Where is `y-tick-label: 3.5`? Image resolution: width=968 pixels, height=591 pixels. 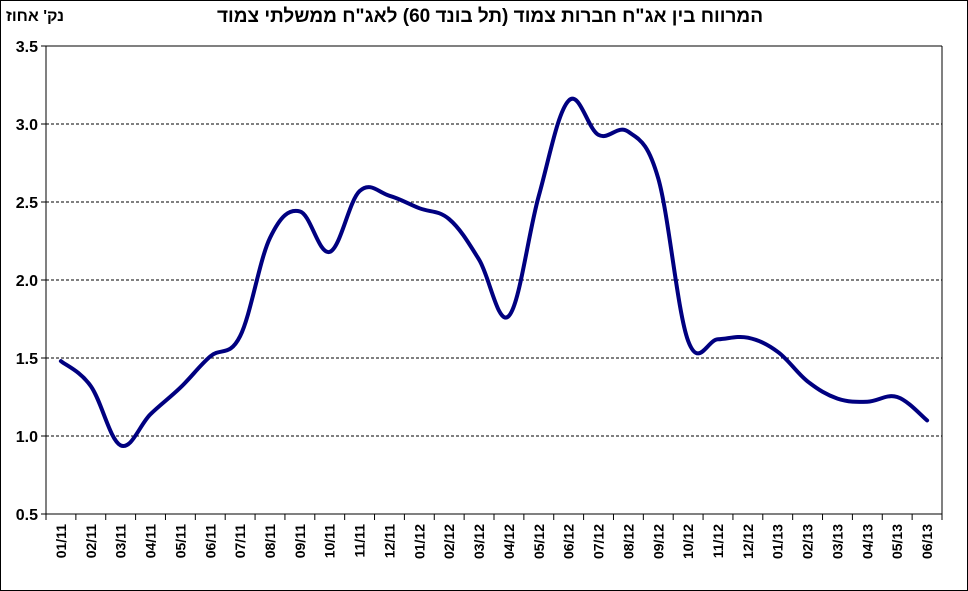 y-tick-label: 3.5 is located at coordinates (27, 47).